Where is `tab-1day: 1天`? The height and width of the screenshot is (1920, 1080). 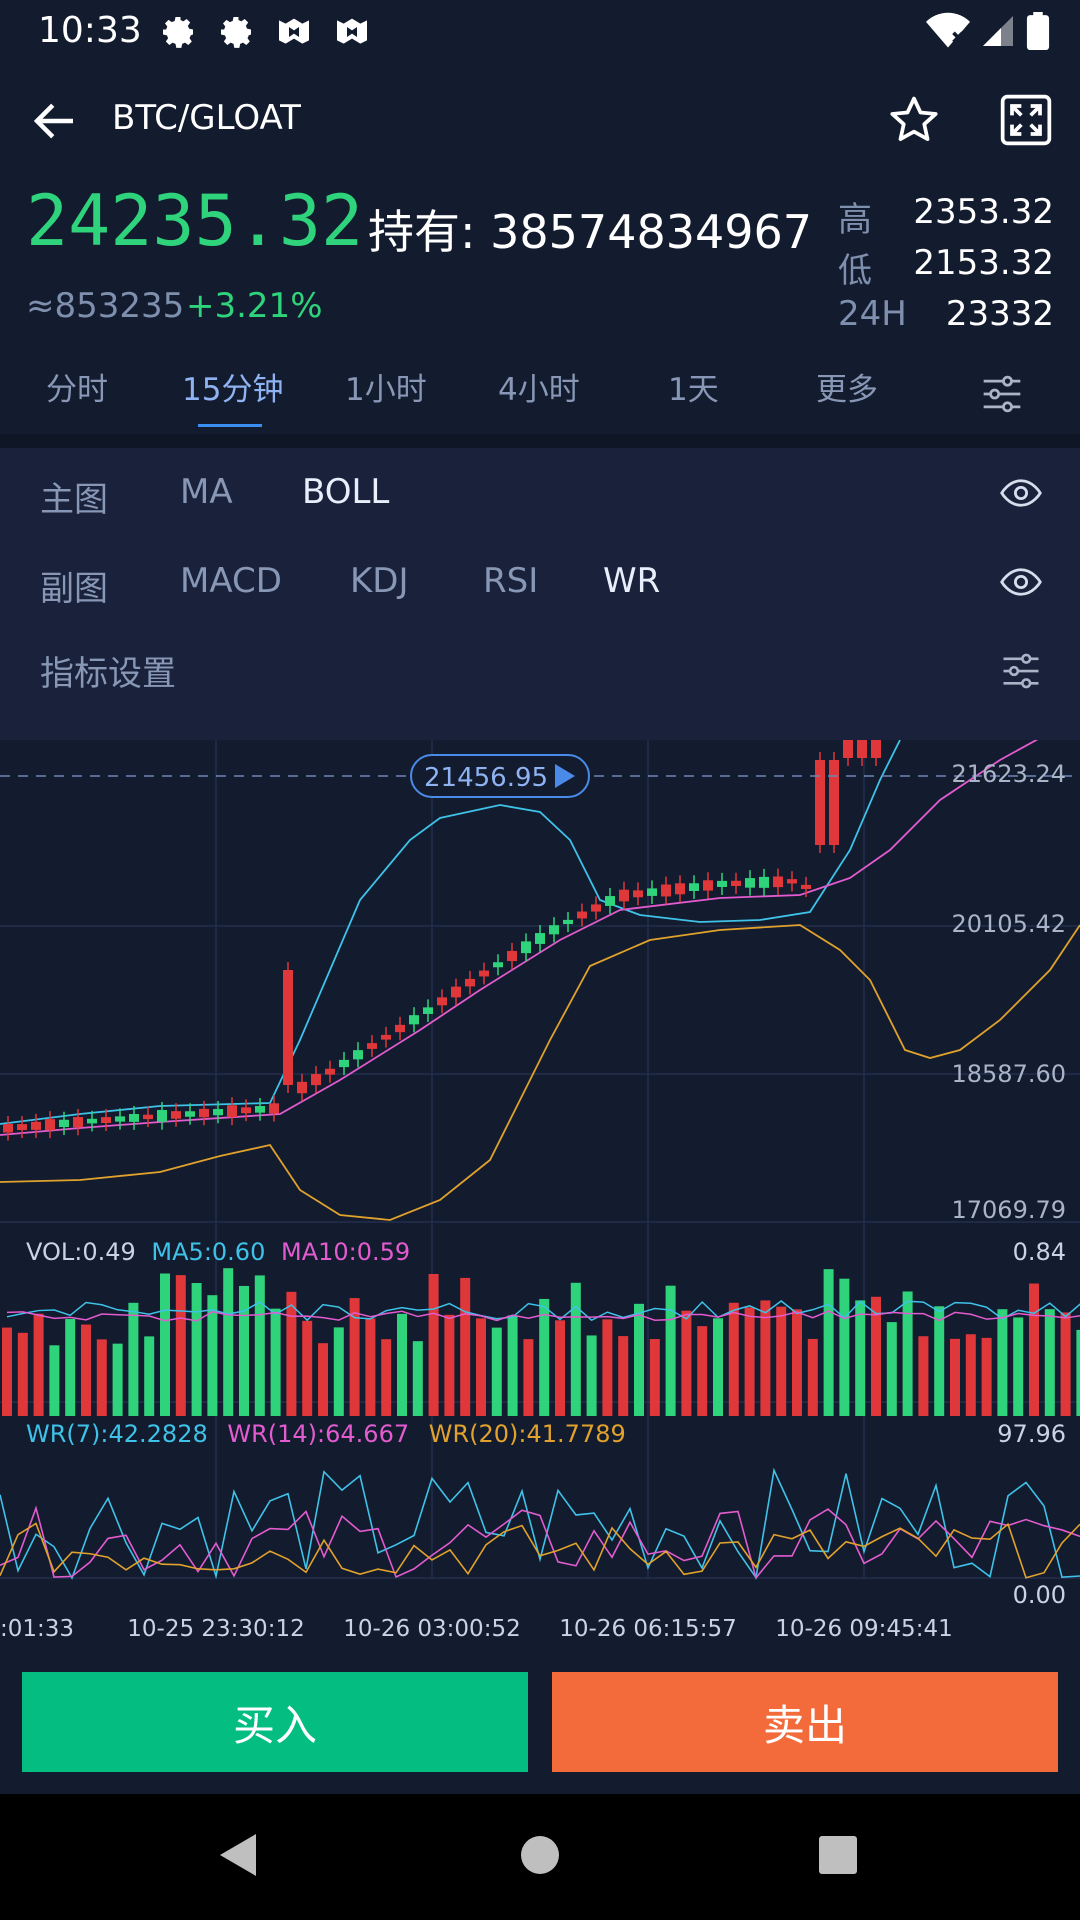
tab-1day: 1天 is located at coordinates (693, 390).